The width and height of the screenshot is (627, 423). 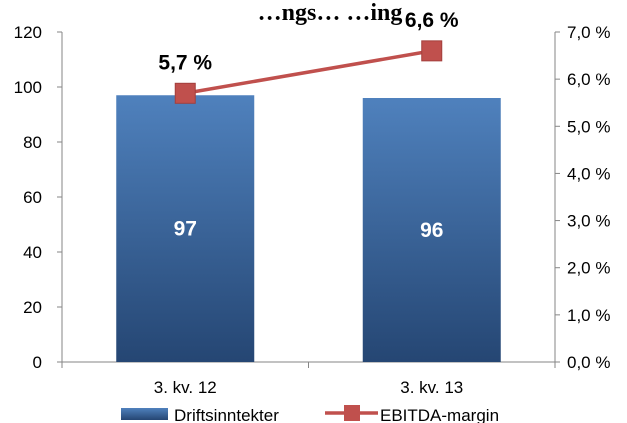 What do you see at coordinates (310, 414) in the screenshot?
I see `legend: Driftsinntekter EBITDA-margin` at bounding box center [310, 414].